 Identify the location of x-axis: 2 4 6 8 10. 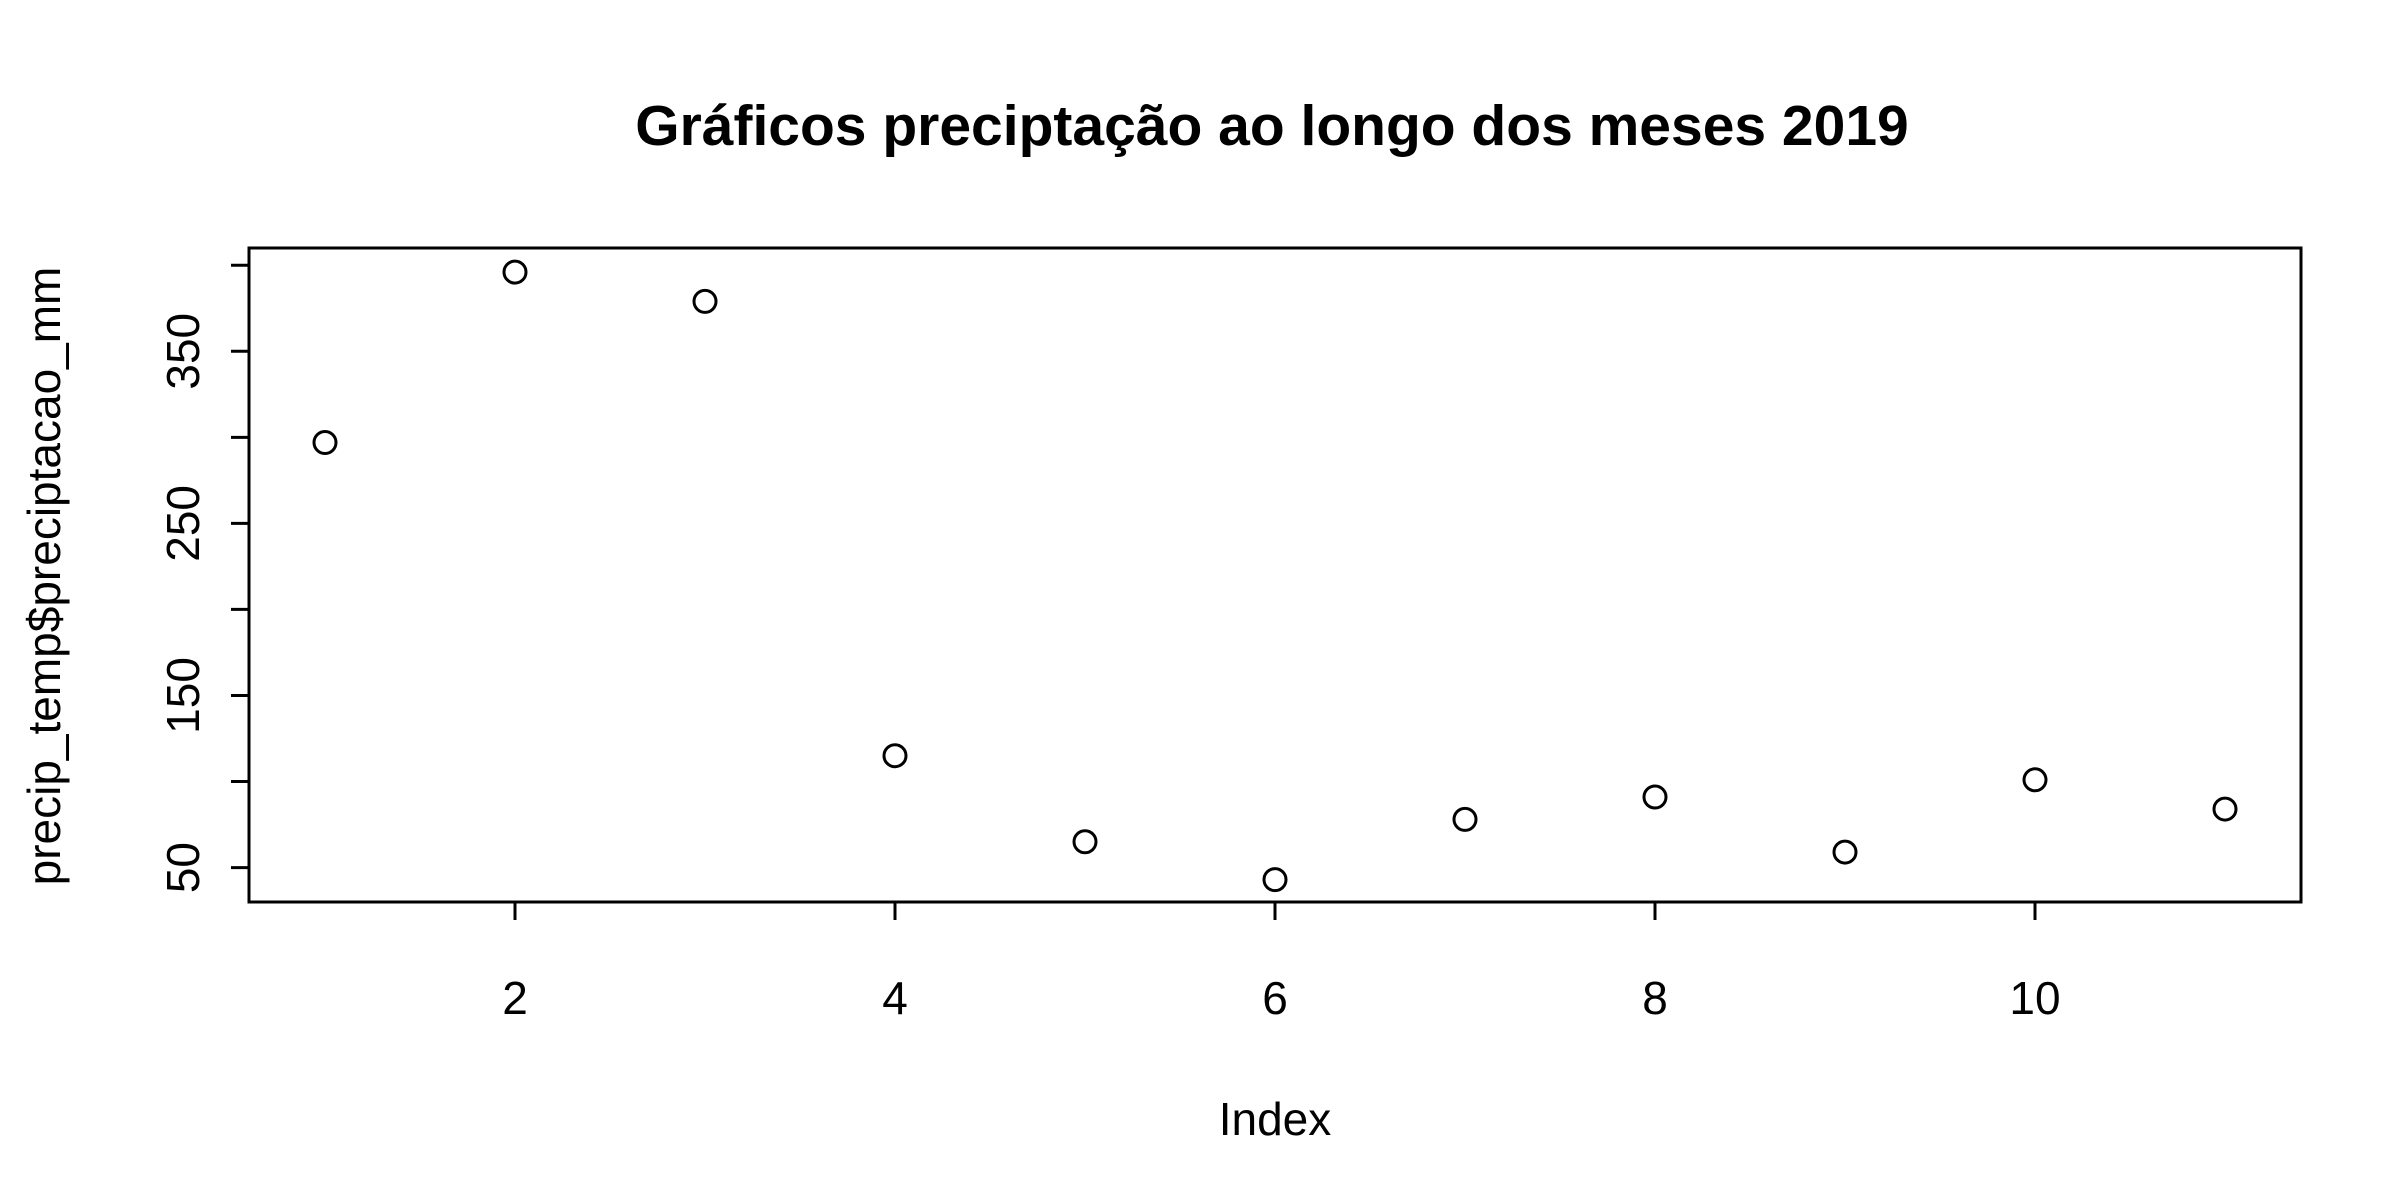
(1281, 962).